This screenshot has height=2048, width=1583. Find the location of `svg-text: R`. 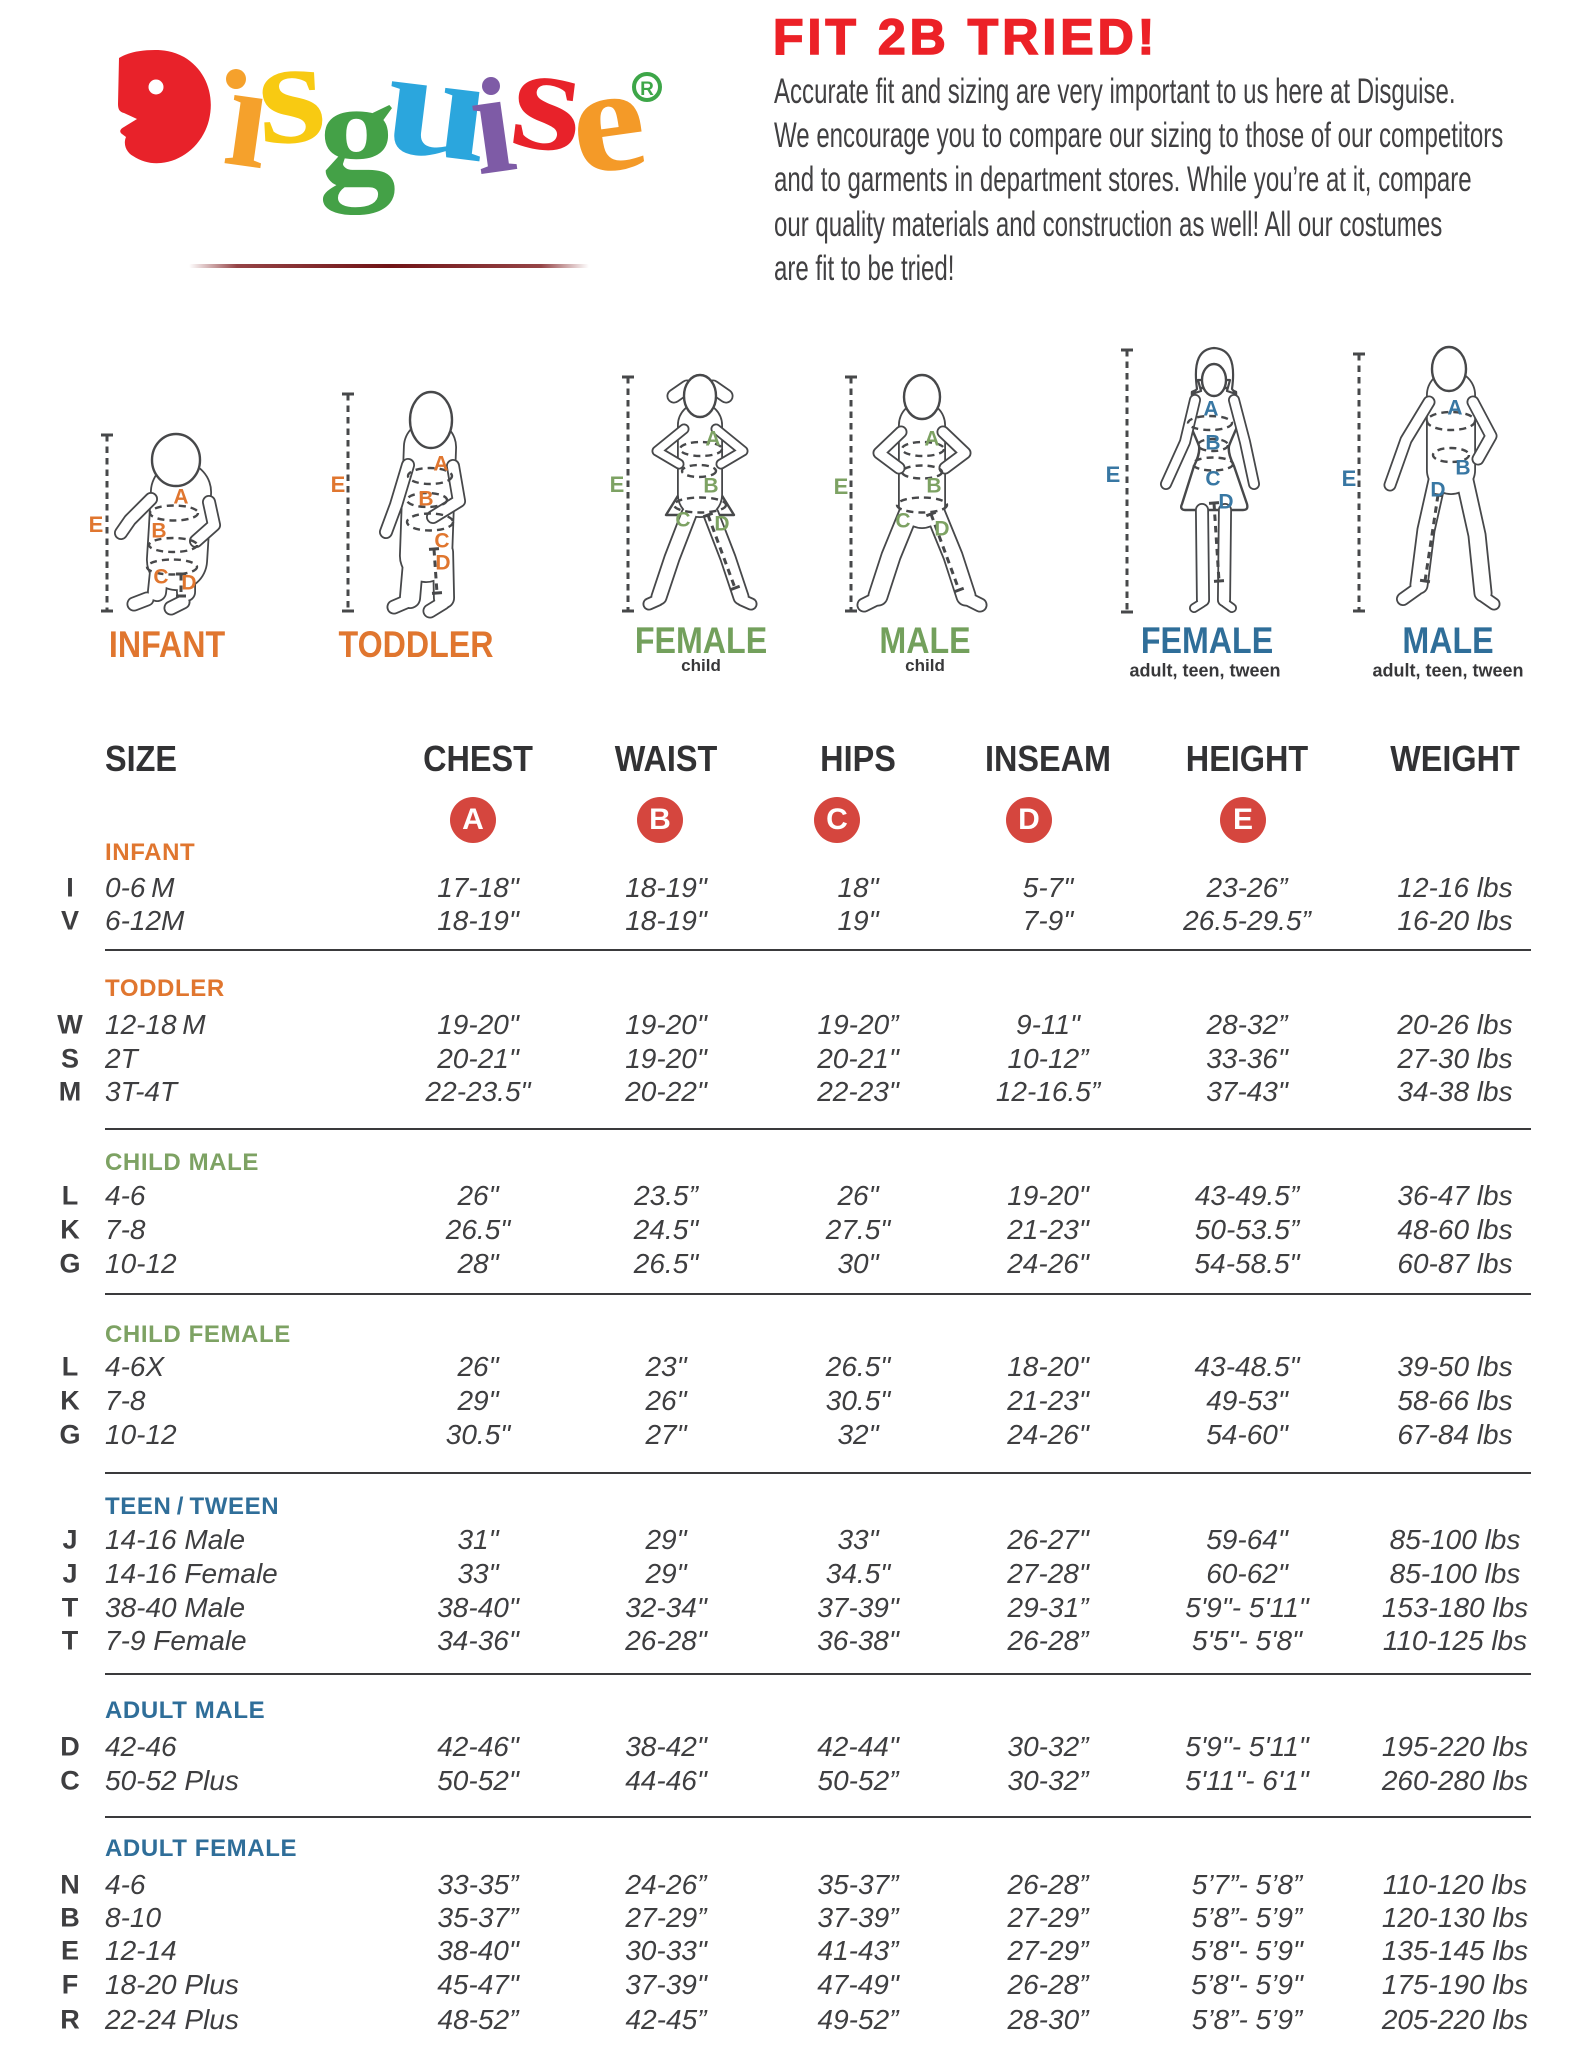

svg-text: R is located at coordinates (647, 89).